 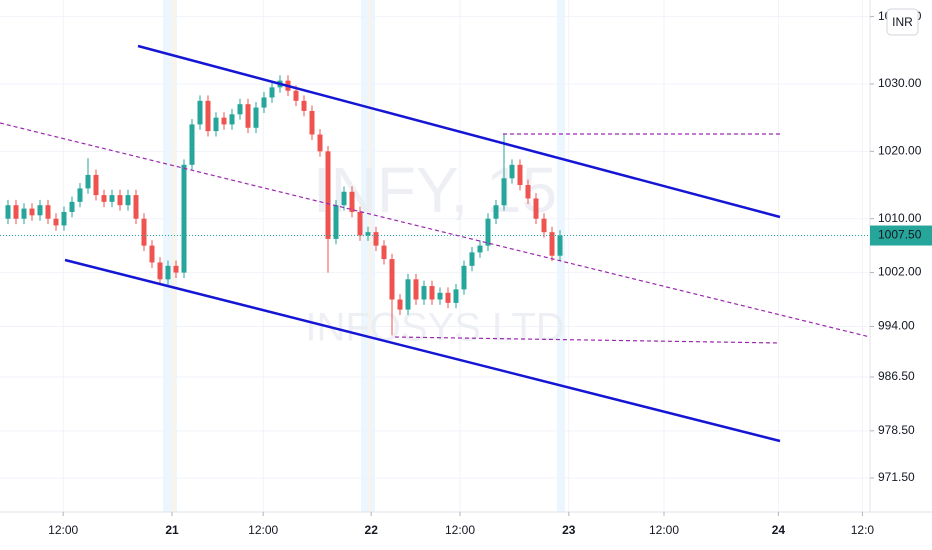 I want to click on y-tick-label: 1020.00, so click(x=900, y=151).